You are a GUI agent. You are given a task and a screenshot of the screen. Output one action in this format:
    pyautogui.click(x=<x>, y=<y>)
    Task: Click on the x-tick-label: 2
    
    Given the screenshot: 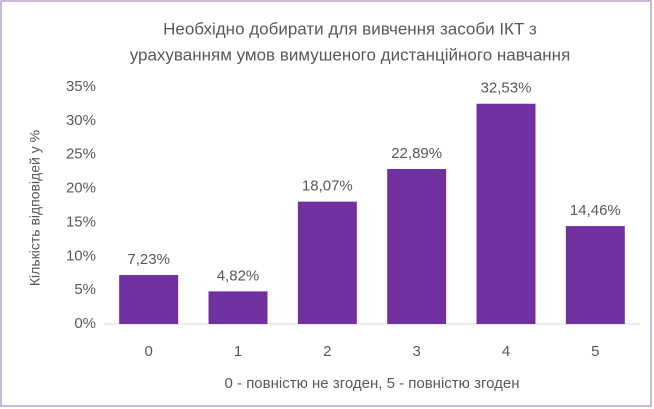 What is the action you would take?
    pyautogui.click(x=327, y=351)
    